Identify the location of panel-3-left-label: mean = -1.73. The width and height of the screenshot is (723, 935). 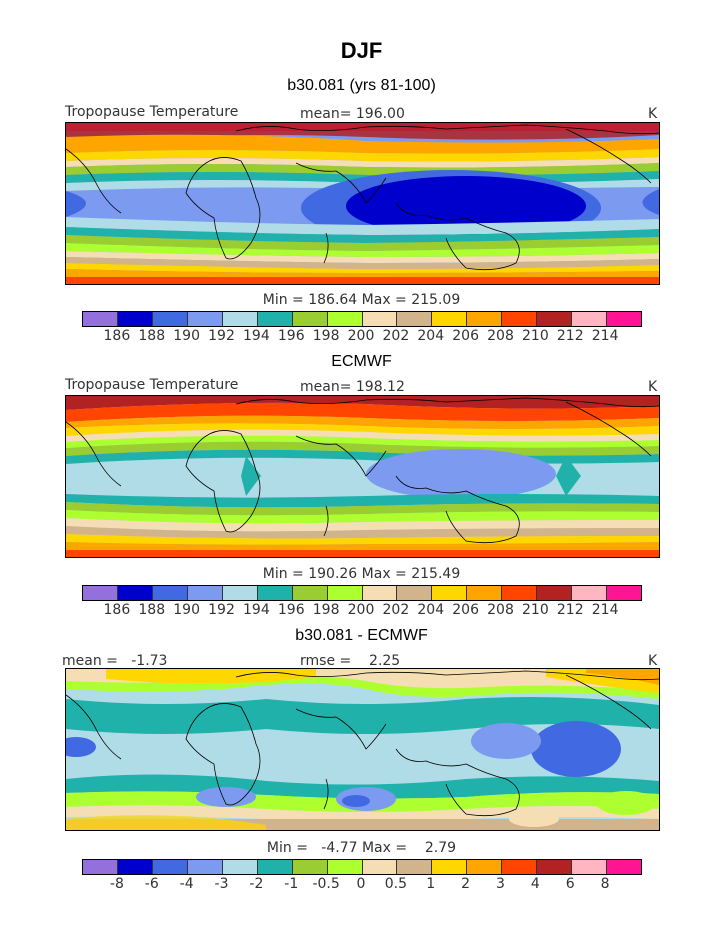
(115, 661).